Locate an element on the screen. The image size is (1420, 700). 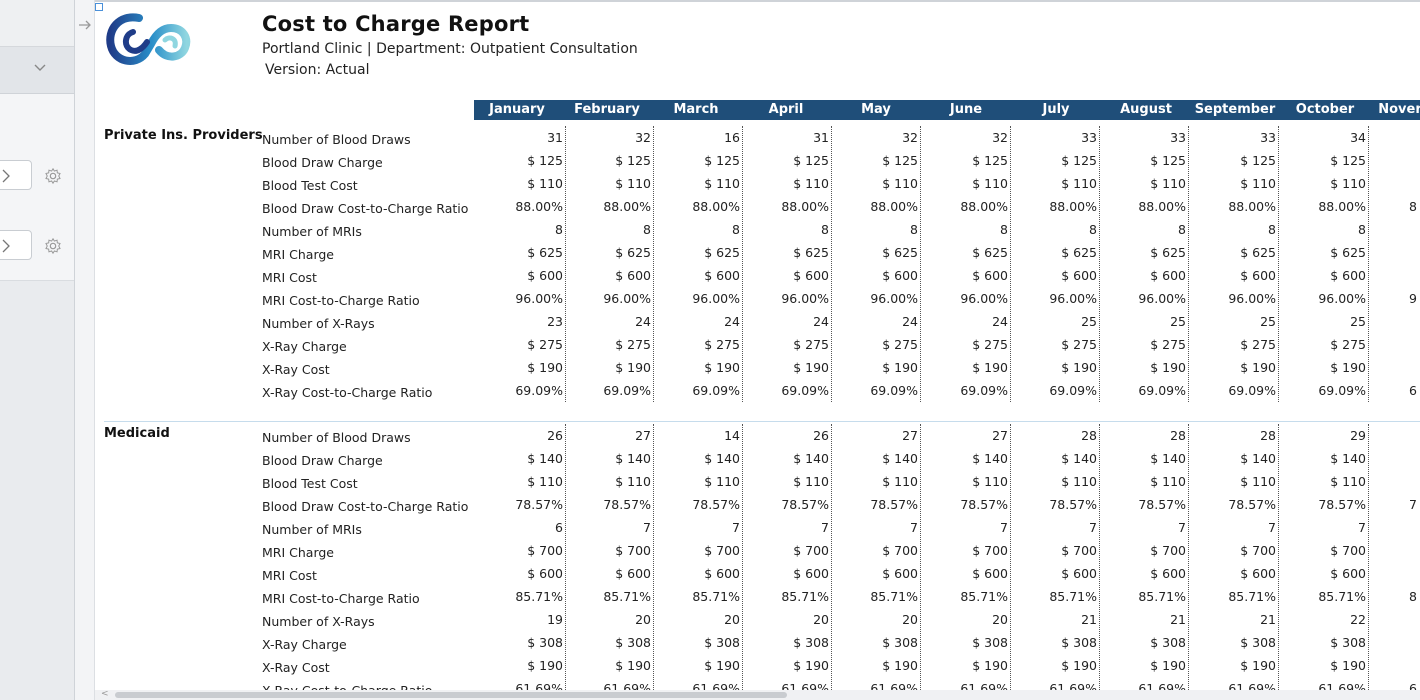
report-version: Version: Actual is located at coordinates (317, 70).